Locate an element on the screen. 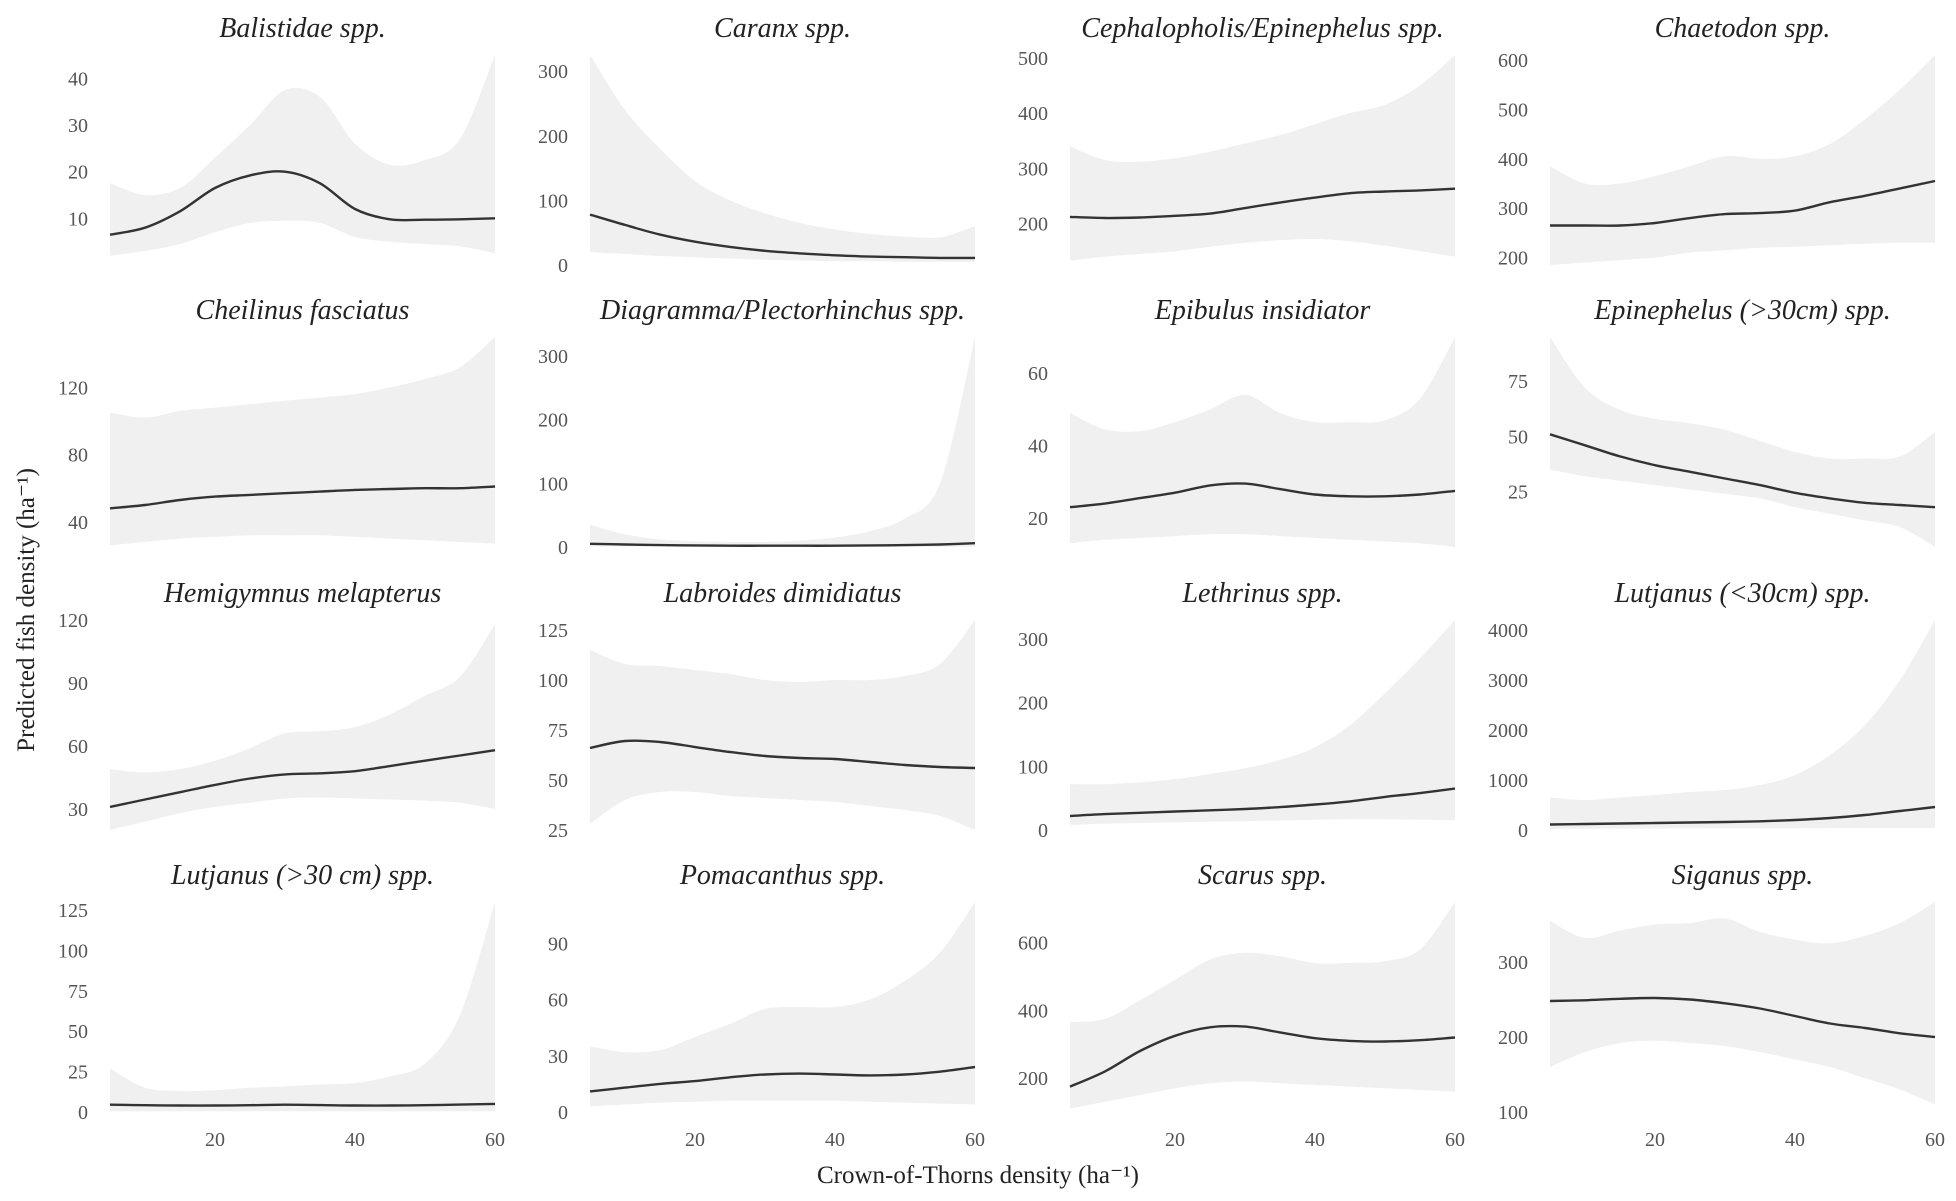 Image resolution: width=1956 pixels, height=1201 pixels. panel-4: Chaetodon spp. 200 300 400 500 600 is located at coordinates (1717, 141).